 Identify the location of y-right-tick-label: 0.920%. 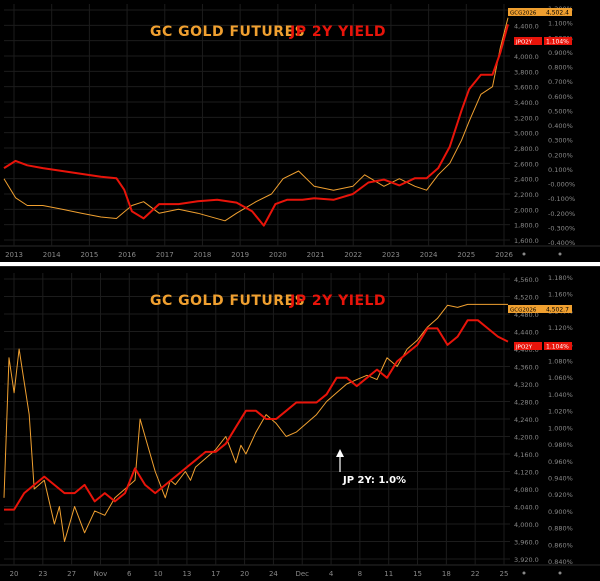
(560, 495).